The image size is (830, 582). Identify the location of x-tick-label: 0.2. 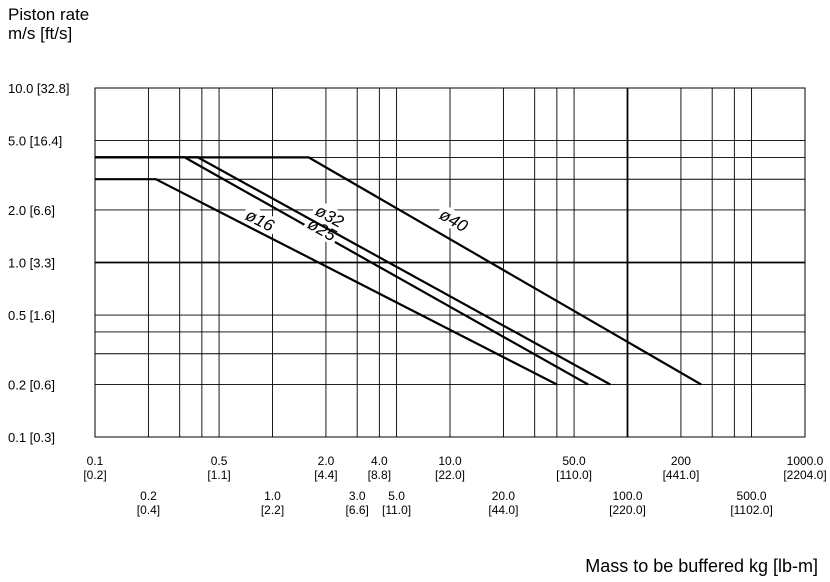
(148, 496).